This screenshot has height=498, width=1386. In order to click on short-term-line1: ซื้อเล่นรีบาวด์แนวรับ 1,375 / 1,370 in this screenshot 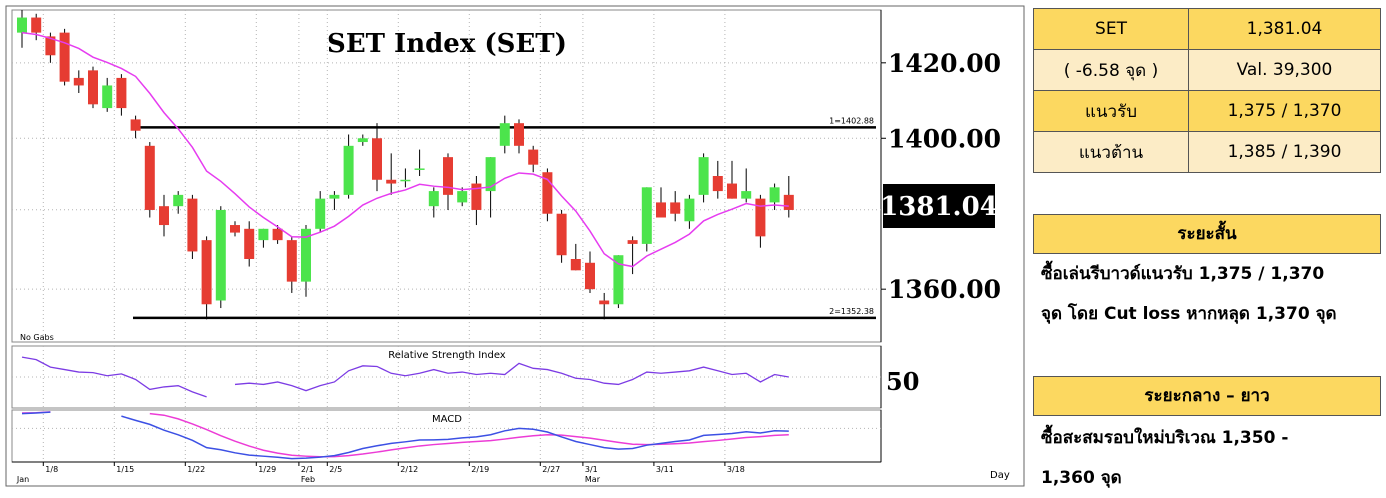, I will do `click(1183, 274)`.